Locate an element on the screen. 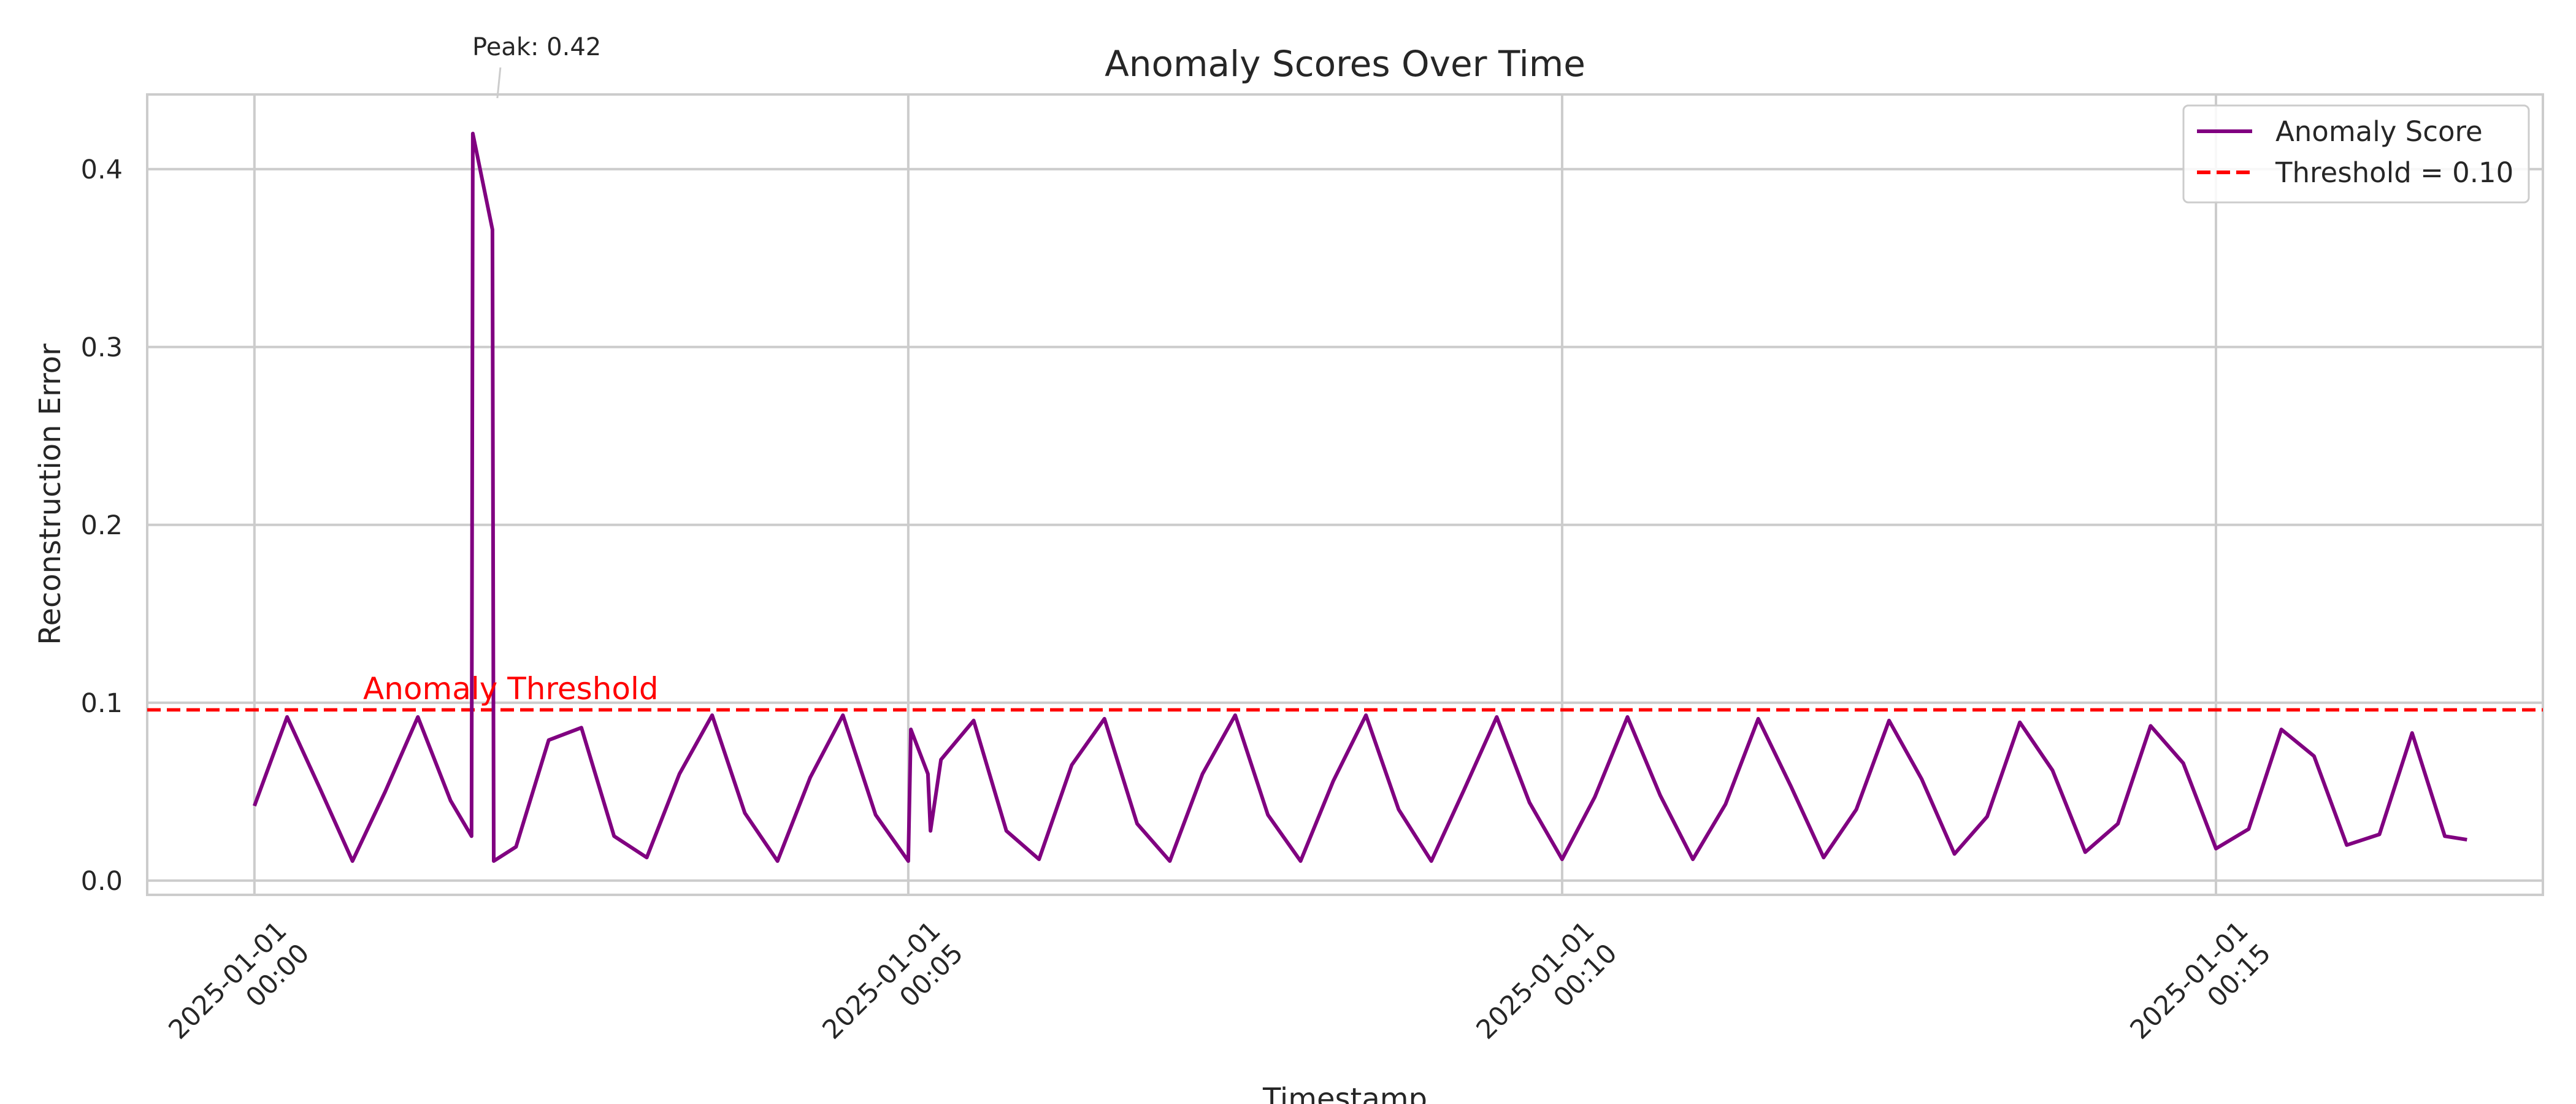  threshold-annotation: Anomaly Threshold is located at coordinates (511, 689).